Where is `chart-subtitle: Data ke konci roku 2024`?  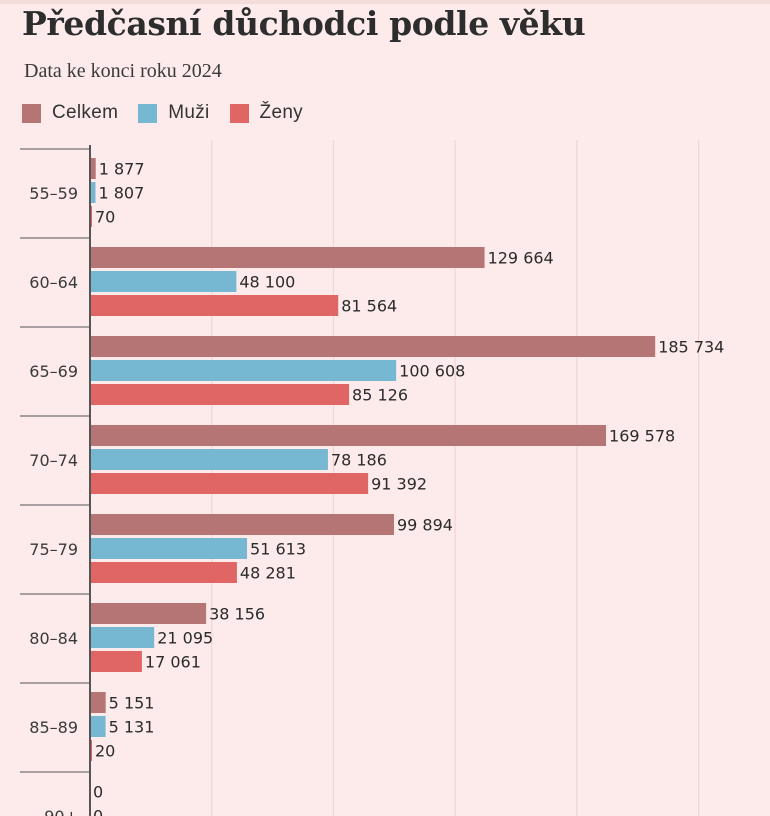 chart-subtitle: Data ke konci roku 2024 is located at coordinates (123, 71).